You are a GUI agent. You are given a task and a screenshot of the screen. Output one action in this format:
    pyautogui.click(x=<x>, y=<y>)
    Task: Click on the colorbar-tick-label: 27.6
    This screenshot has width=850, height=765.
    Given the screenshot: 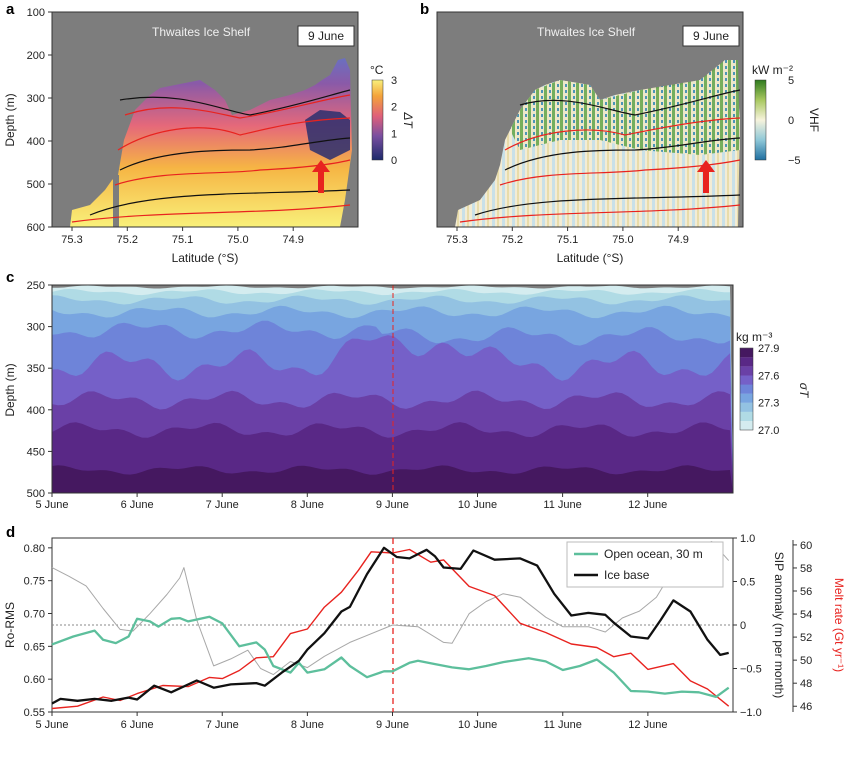 What is the action you would take?
    pyautogui.click(x=768, y=376)
    